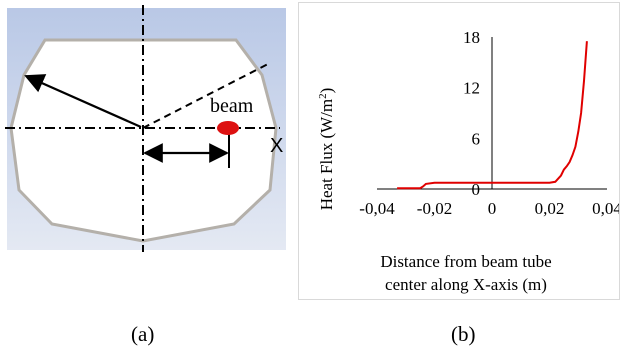 This screenshot has height=353, width=622. Describe the element at coordinates (476, 138) in the screenshot. I see `y-tick-label: 6` at that location.